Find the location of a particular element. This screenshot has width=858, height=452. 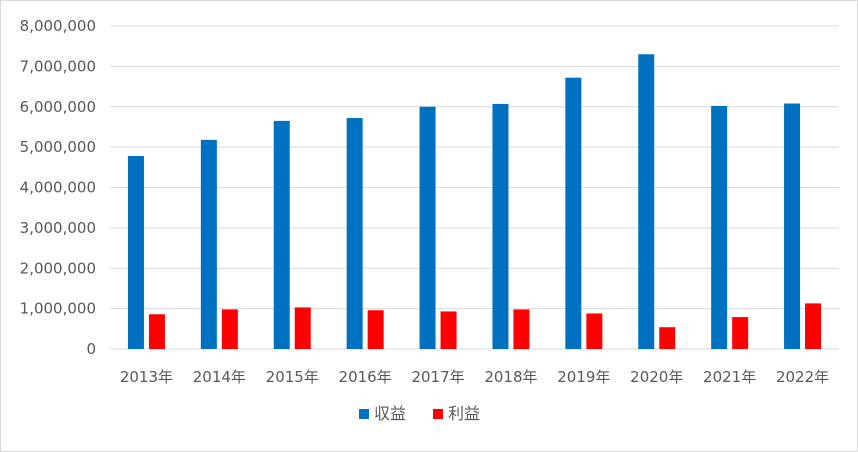

y-tick-label: 3,000,000 is located at coordinates (58, 228).